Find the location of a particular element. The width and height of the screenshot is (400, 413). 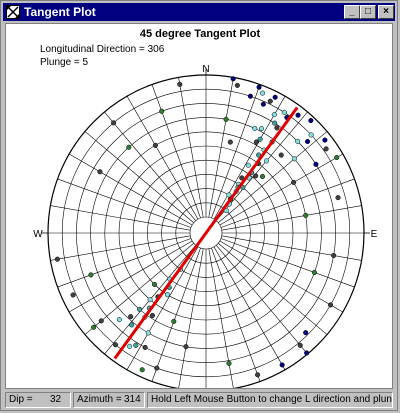

azimuth-pane: Azimuth = 314 is located at coordinates (109, 400).